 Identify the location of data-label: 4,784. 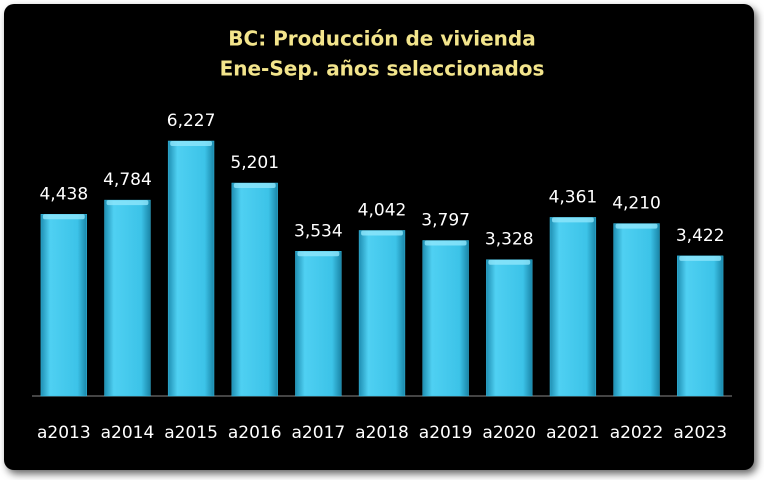
(127, 180).